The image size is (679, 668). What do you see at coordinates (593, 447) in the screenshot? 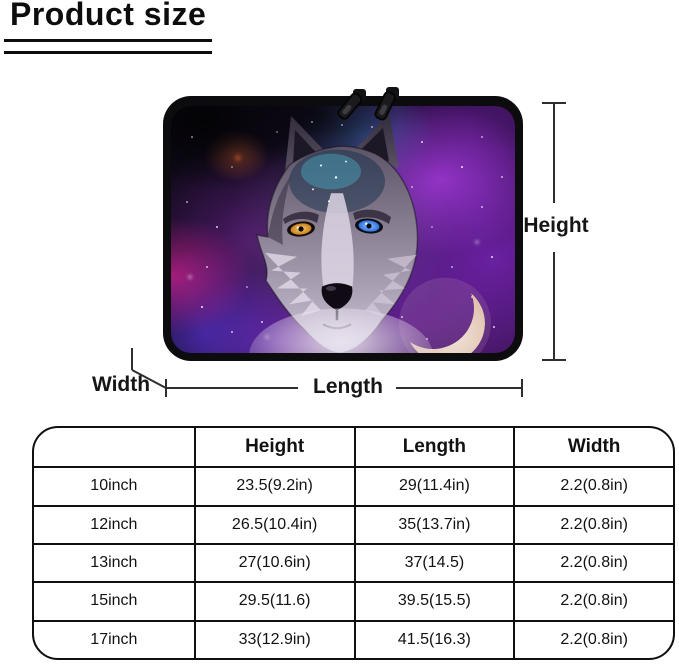
I see `column-header-width: Width` at bounding box center [593, 447].